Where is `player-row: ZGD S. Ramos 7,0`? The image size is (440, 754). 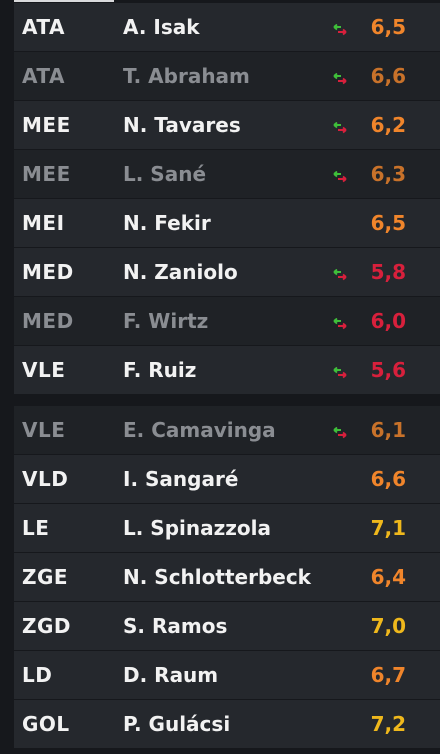
player-row: ZGD S. Ramos 7,0 is located at coordinates (227, 626).